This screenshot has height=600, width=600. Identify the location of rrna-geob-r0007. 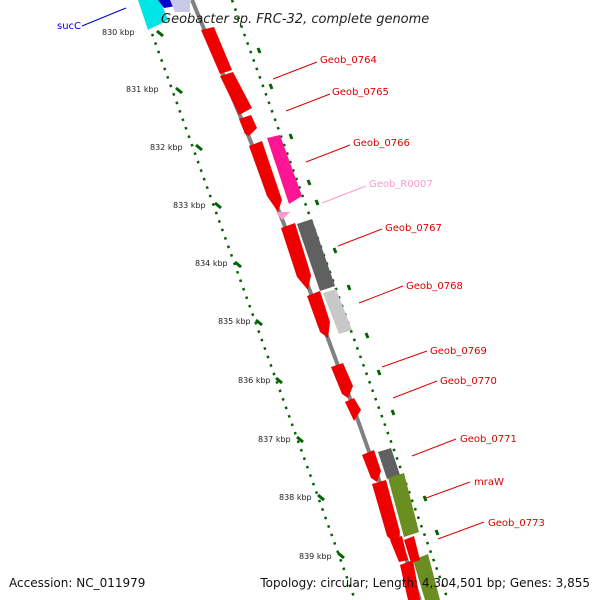
(283, 216).